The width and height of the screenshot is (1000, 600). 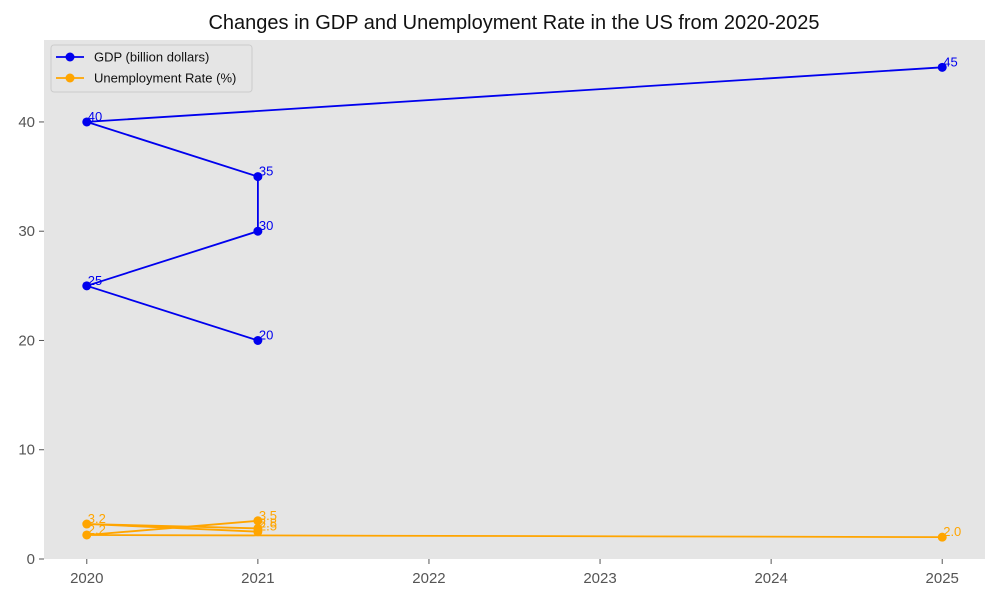 What do you see at coordinates (165, 78) in the screenshot?
I see `legend-label: Unemployment Rate (%)` at bounding box center [165, 78].